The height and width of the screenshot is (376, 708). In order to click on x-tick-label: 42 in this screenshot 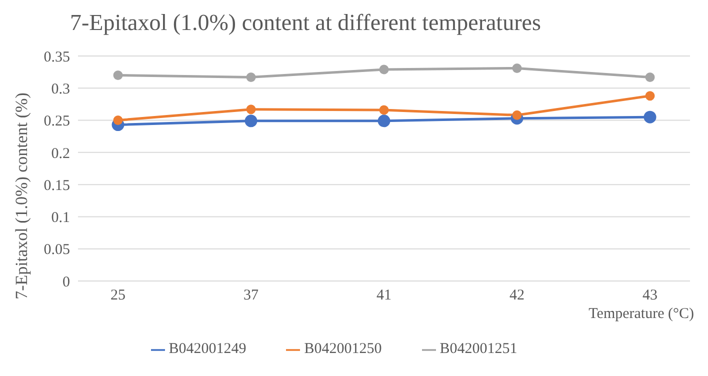, I will do `click(517, 296)`.